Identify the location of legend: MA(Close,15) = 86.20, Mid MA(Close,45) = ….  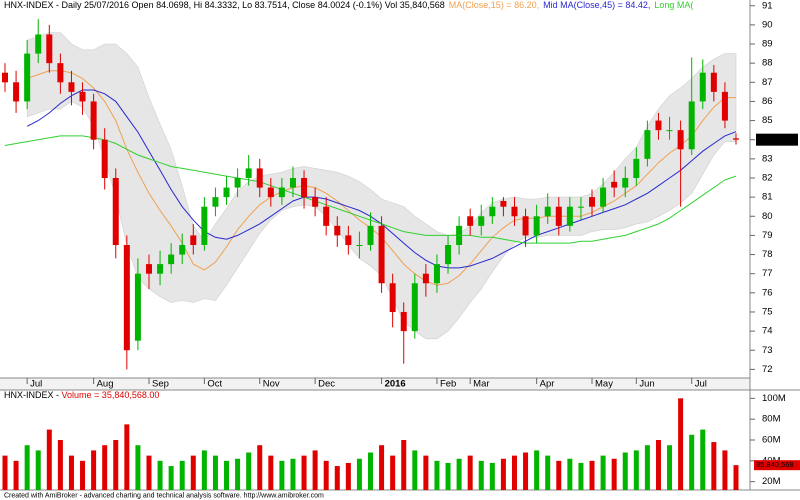
(571, 5).